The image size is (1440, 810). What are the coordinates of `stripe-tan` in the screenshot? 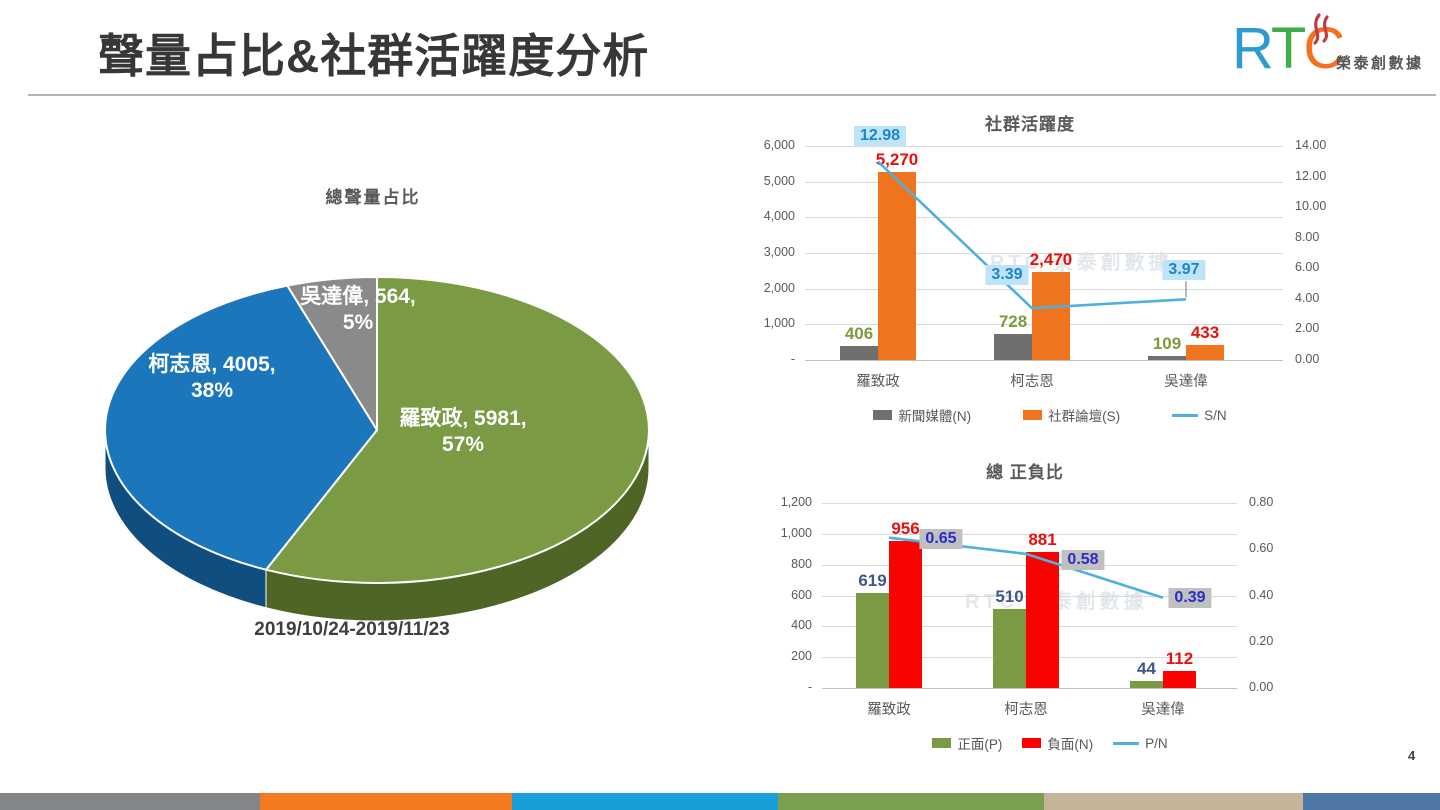 It's located at (1173, 801).